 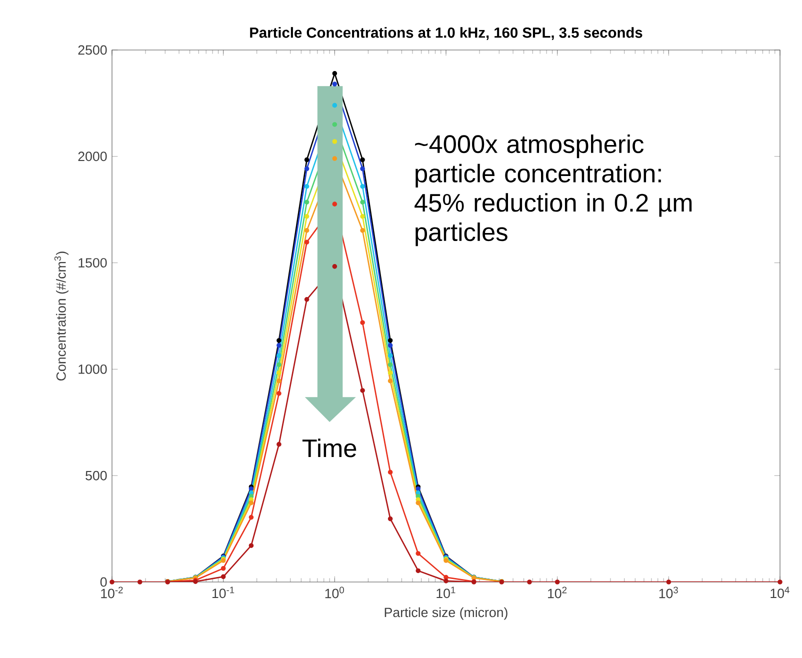 What do you see at coordinates (92, 50) in the screenshot?
I see `y-tick-label: 2500` at bounding box center [92, 50].